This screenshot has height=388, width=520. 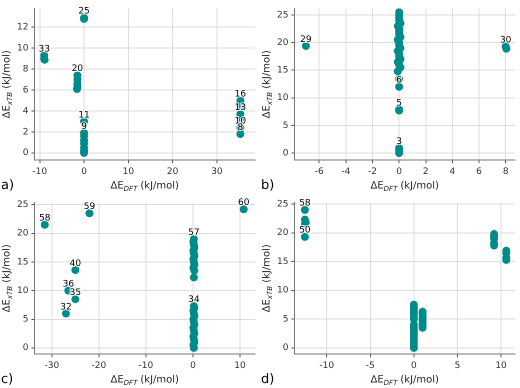 I want to click on x-tick-label: 20, so click(x=172, y=171).